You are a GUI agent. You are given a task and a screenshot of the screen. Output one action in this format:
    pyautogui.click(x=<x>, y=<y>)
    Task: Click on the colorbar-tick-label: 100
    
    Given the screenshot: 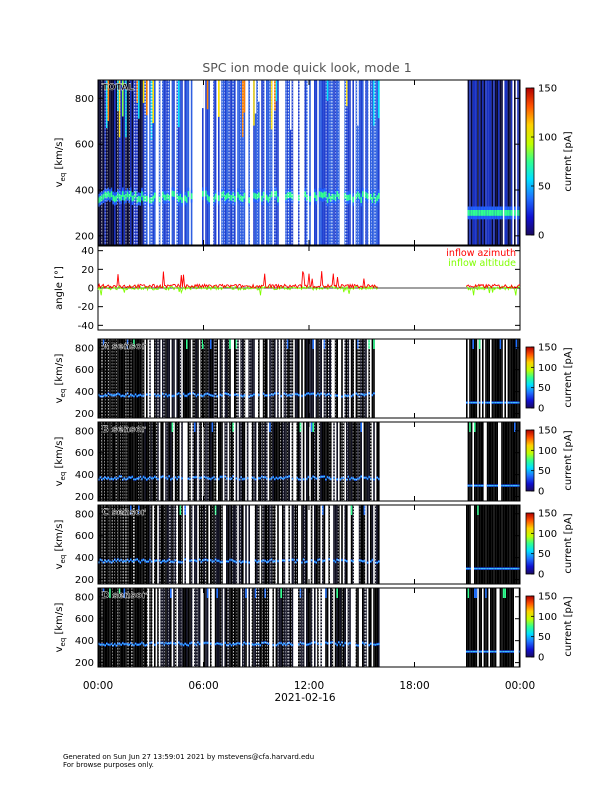 What is the action you would take?
    pyautogui.click(x=547, y=368)
    